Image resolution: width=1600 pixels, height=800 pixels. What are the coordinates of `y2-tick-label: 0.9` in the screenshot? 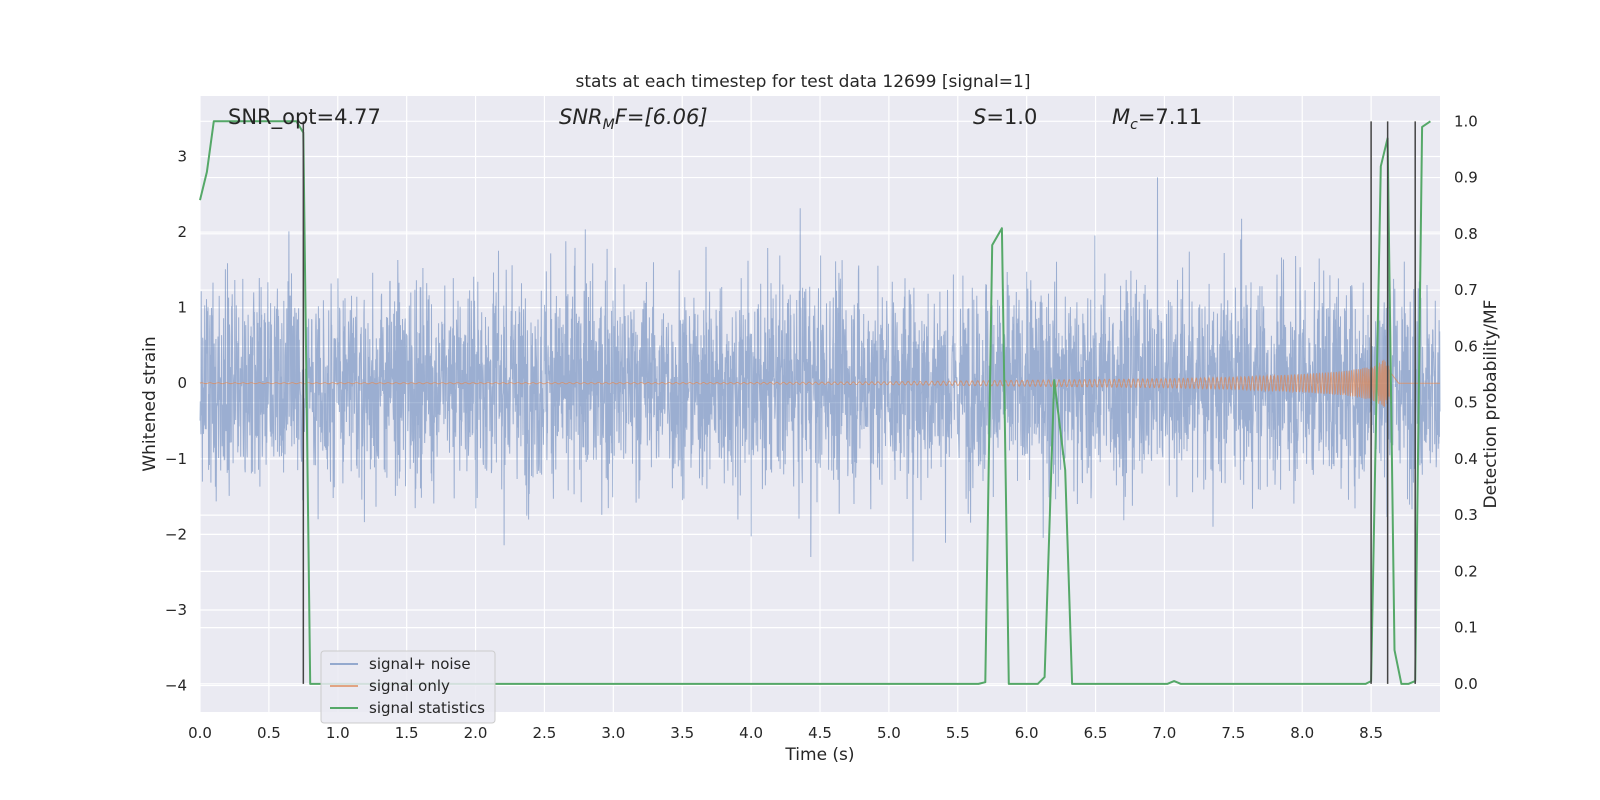 It's located at (1466, 178).